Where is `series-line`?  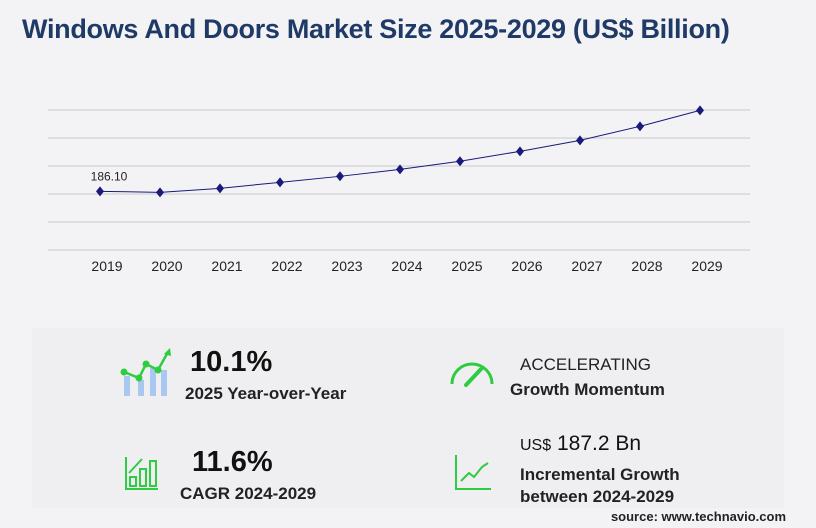 series-line is located at coordinates (400, 151).